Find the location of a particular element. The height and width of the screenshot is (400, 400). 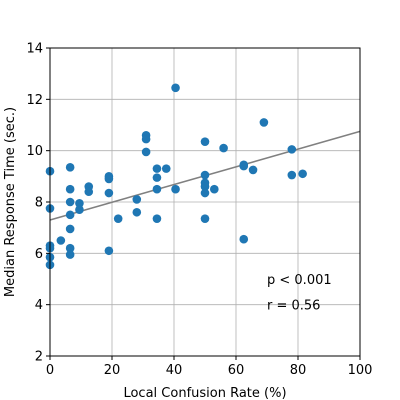

annotation-r-value: r = 0.56 is located at coordinates (293, 306).